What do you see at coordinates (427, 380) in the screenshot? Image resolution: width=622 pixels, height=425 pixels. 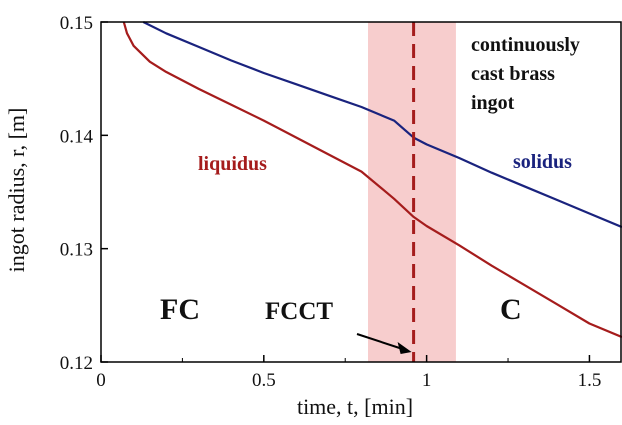 I see `x-tick-label: 1` at bounding box center [427, 380].